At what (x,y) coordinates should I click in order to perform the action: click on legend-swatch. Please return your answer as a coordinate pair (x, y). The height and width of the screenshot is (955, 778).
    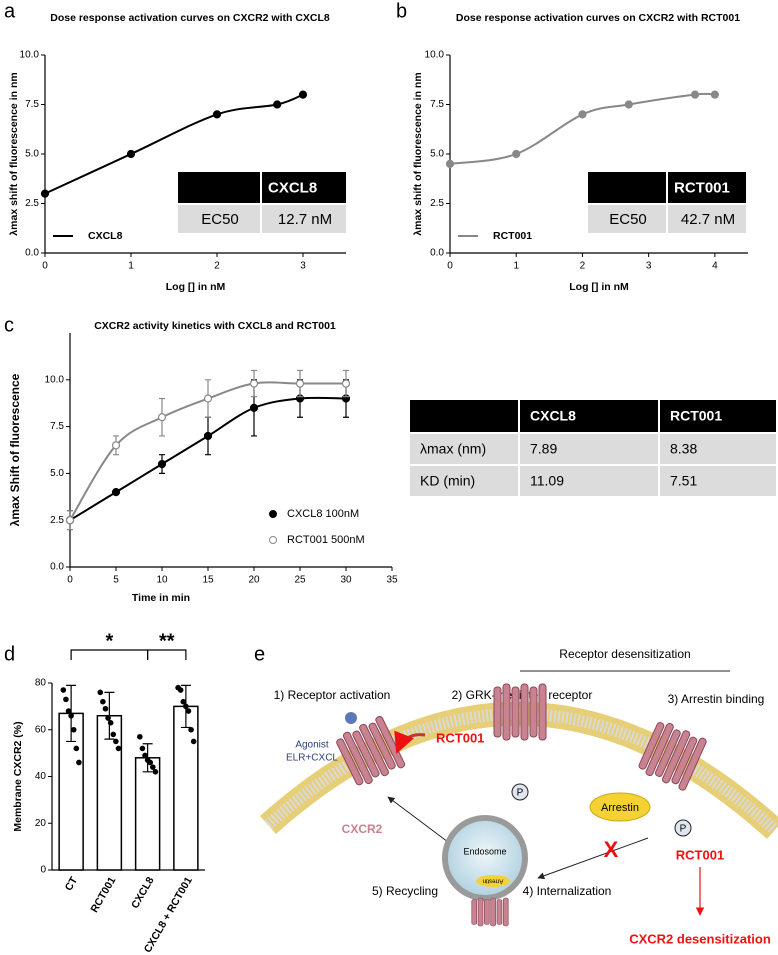
    Looking at the image, I should click on (273, 540).